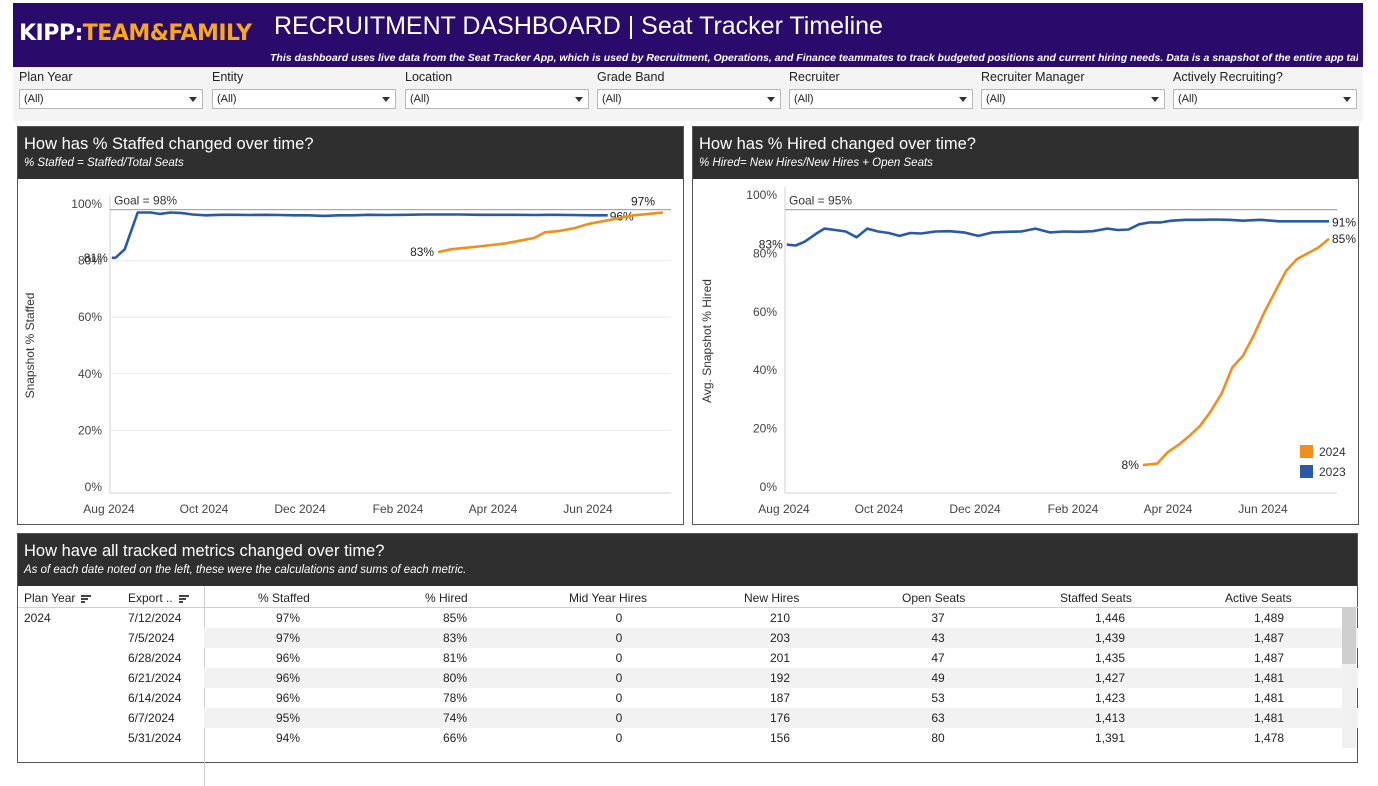 Image resolution: width=1378 pixels, height=786 pixels. Describe the element at coordinates (772, 598) in the screenshot. I see `column-header-new-hires: New Hires` at that location.